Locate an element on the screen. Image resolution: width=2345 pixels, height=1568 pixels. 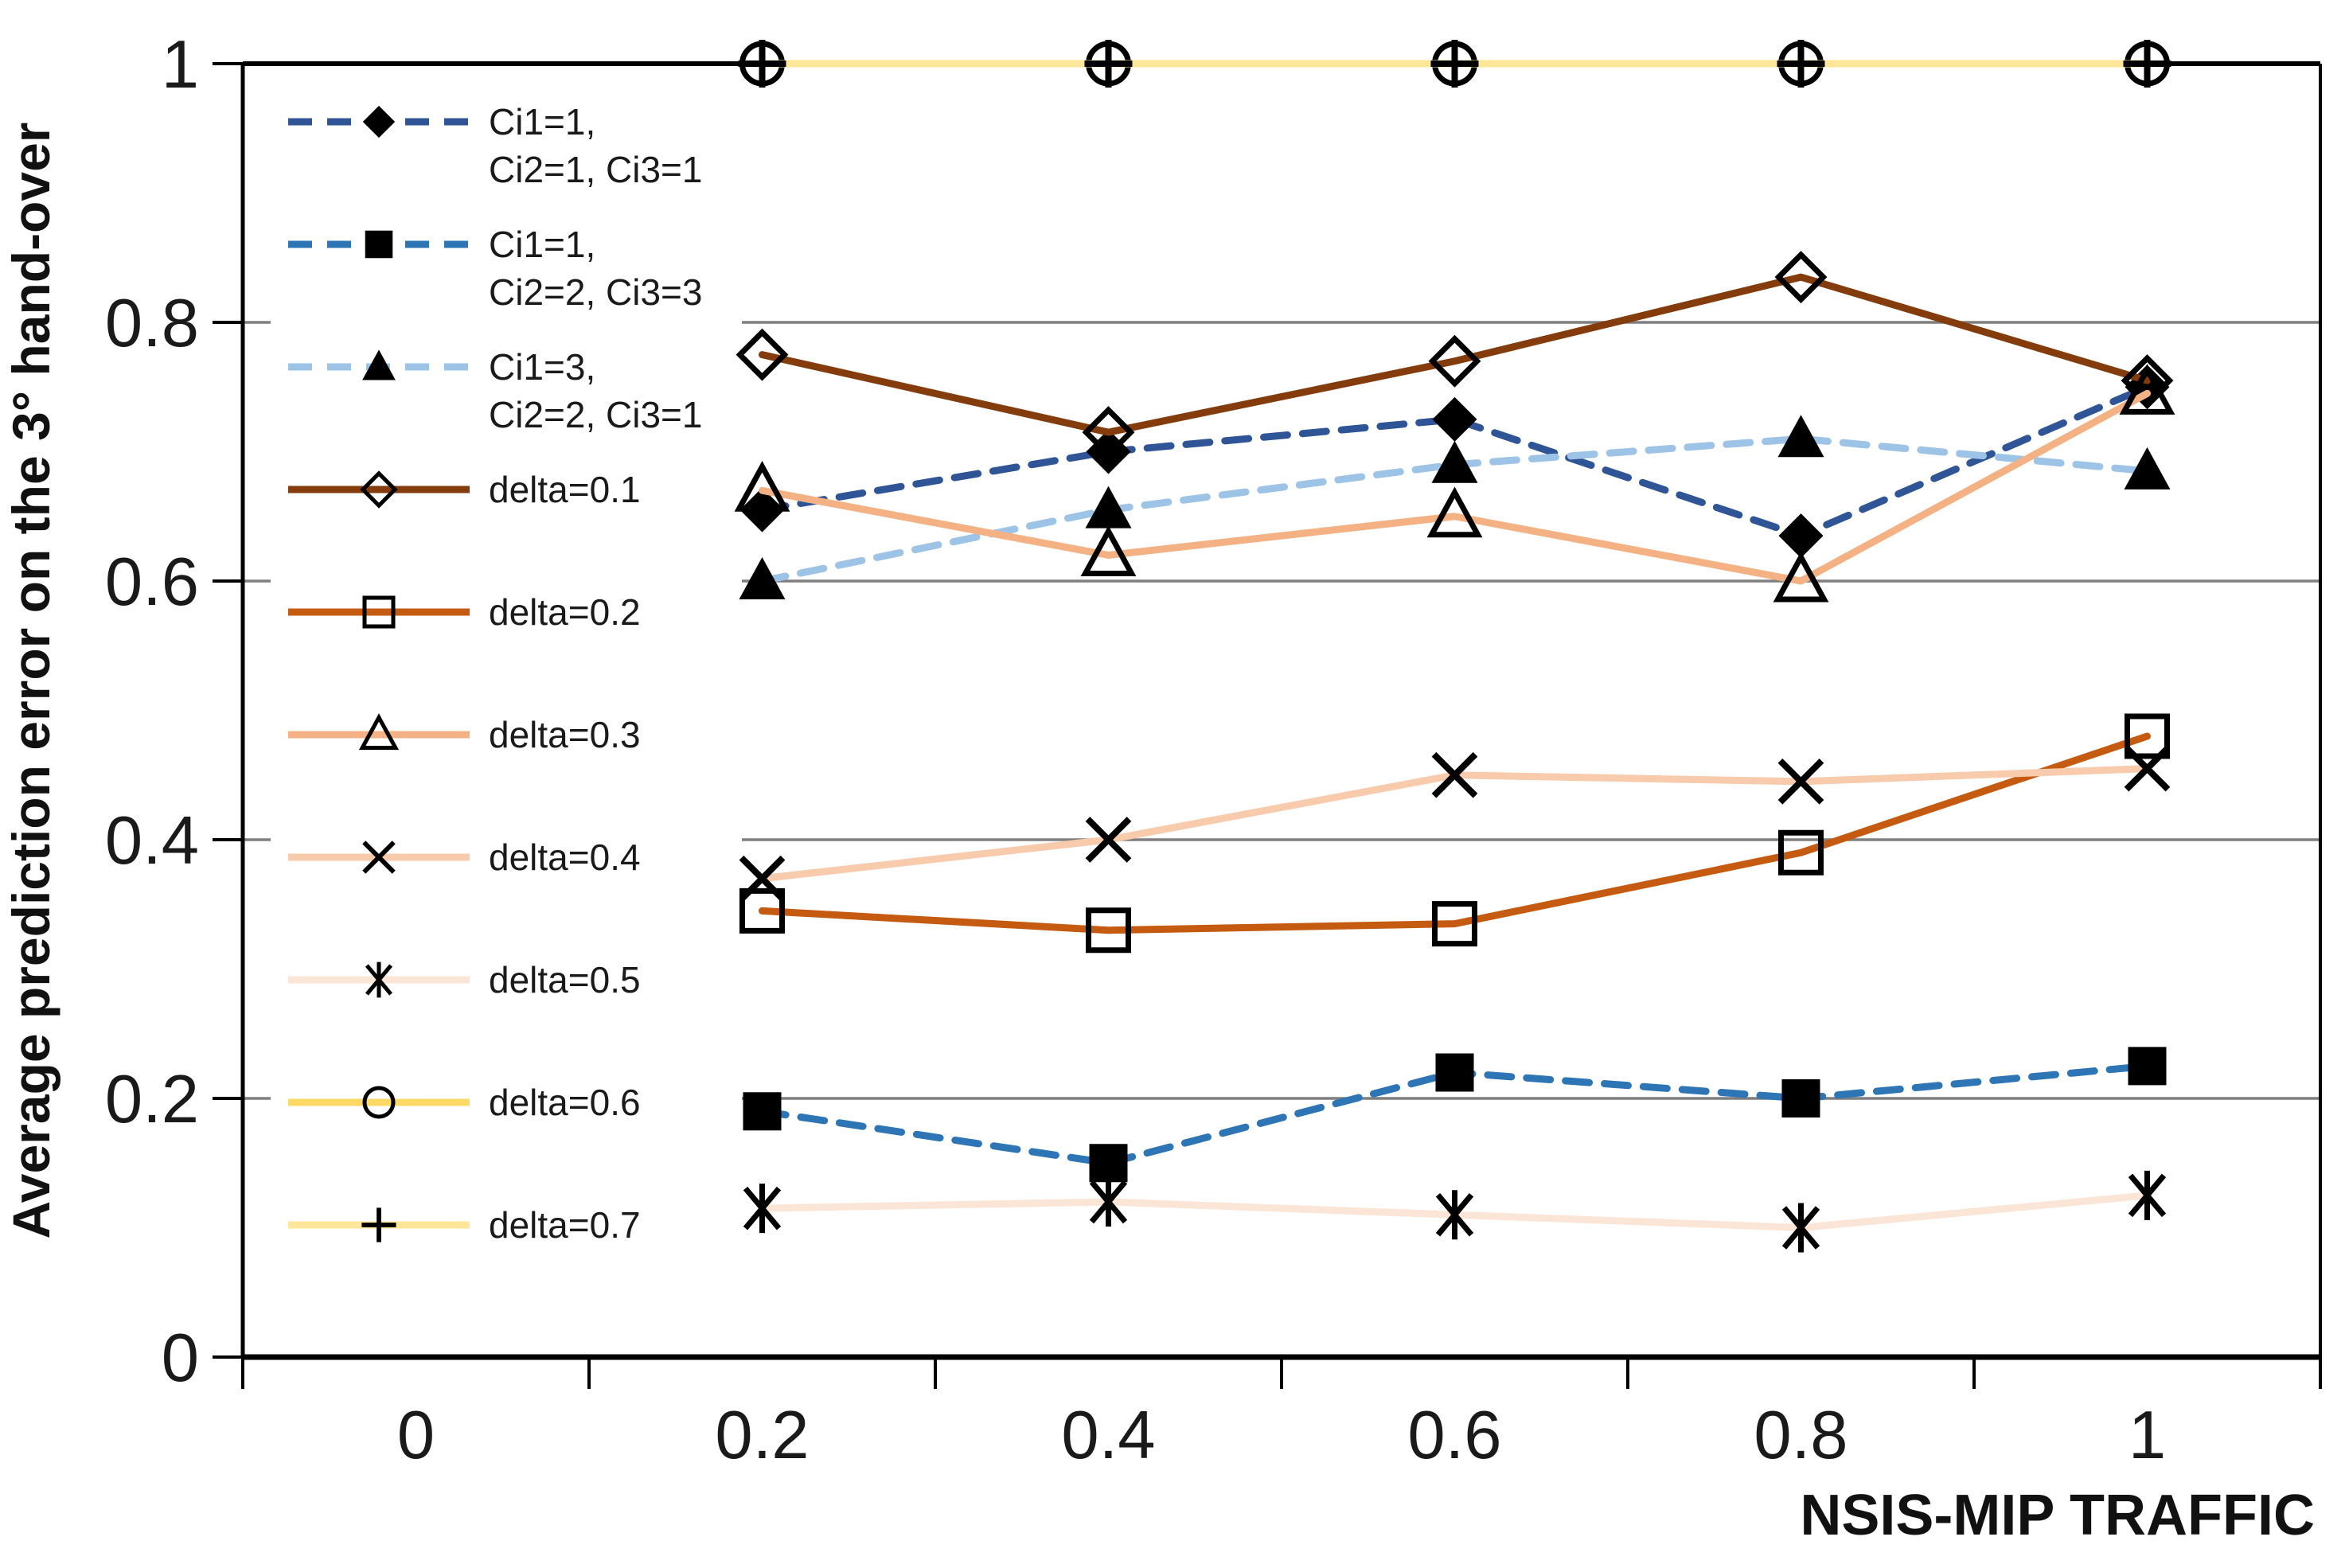
legend-label: delta=0.3 is located at coordinates (565, 734).